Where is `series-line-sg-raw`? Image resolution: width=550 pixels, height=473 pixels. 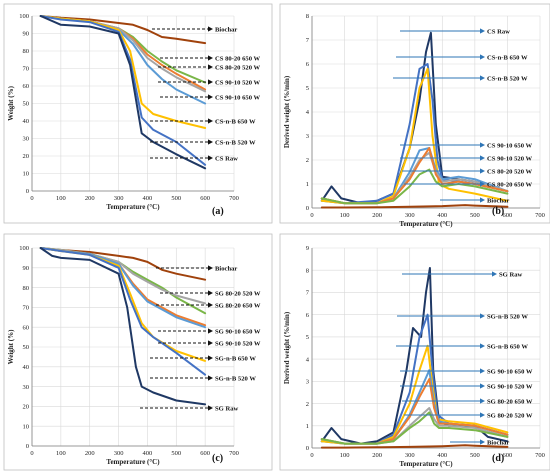 series-line-sg-raw is located at coordinates (123, 326).